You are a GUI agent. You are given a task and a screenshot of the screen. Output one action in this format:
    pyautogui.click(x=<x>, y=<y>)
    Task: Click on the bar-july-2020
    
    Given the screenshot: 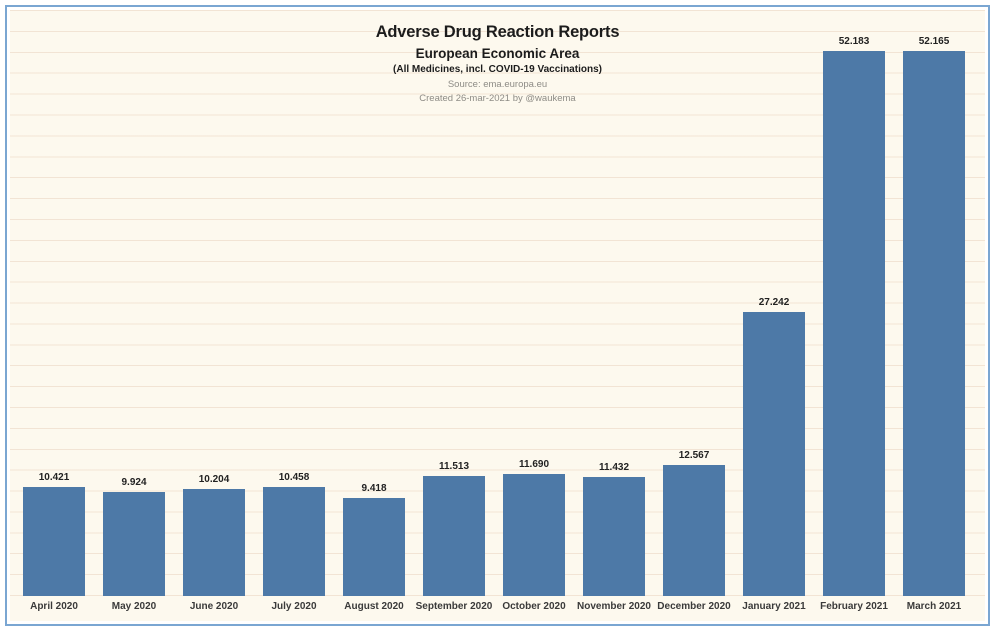 What is the action you would take?
    pyautogui.click(x=294, y=541)
    